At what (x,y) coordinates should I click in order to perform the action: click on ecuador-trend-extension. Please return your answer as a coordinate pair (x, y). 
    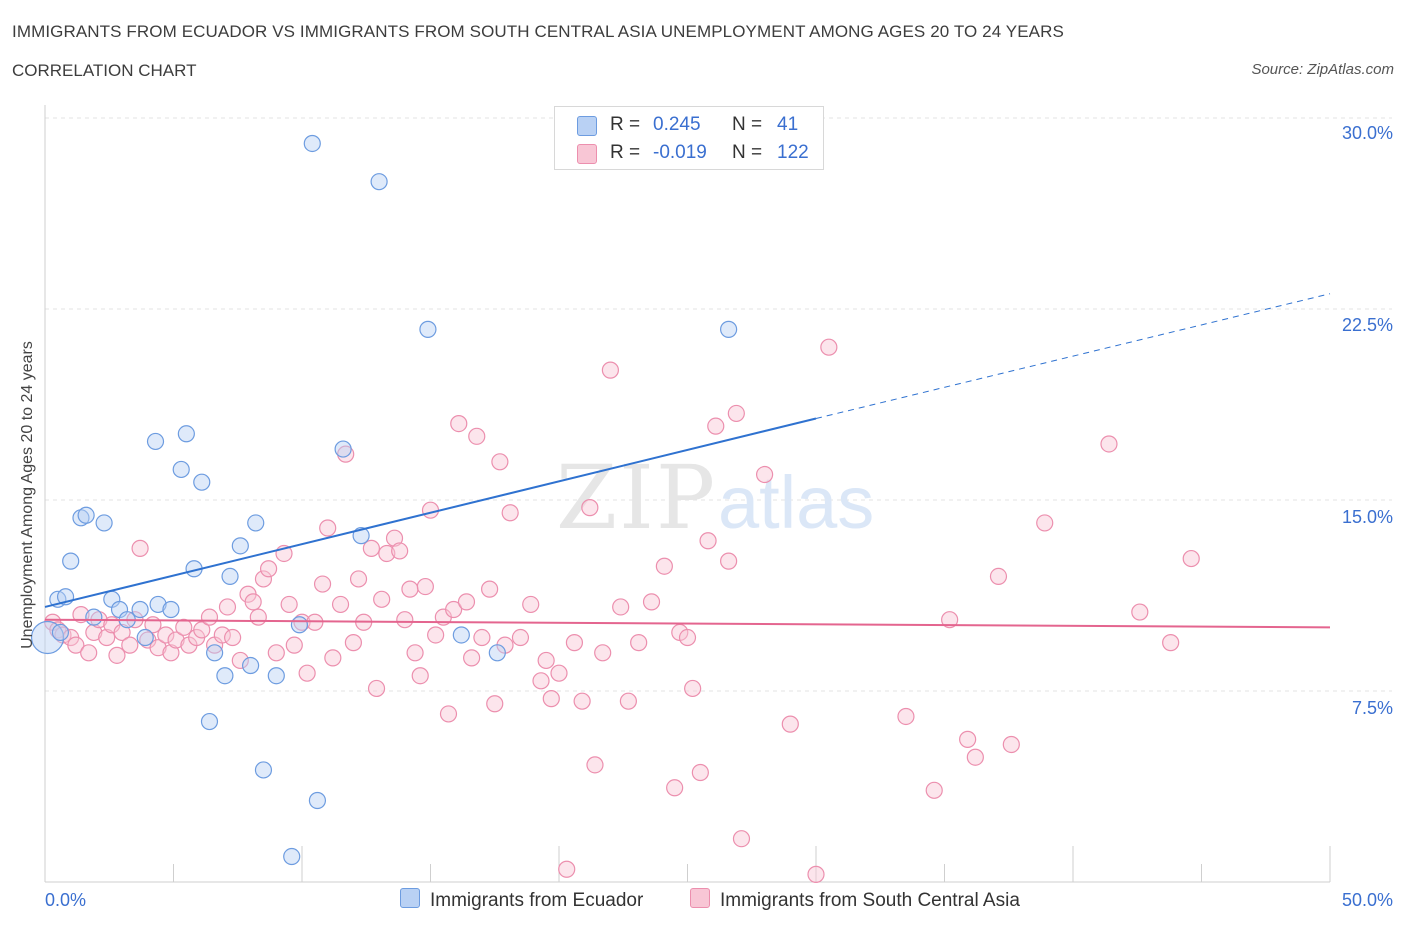
    Looking at the image, I should click on (1073, 356).